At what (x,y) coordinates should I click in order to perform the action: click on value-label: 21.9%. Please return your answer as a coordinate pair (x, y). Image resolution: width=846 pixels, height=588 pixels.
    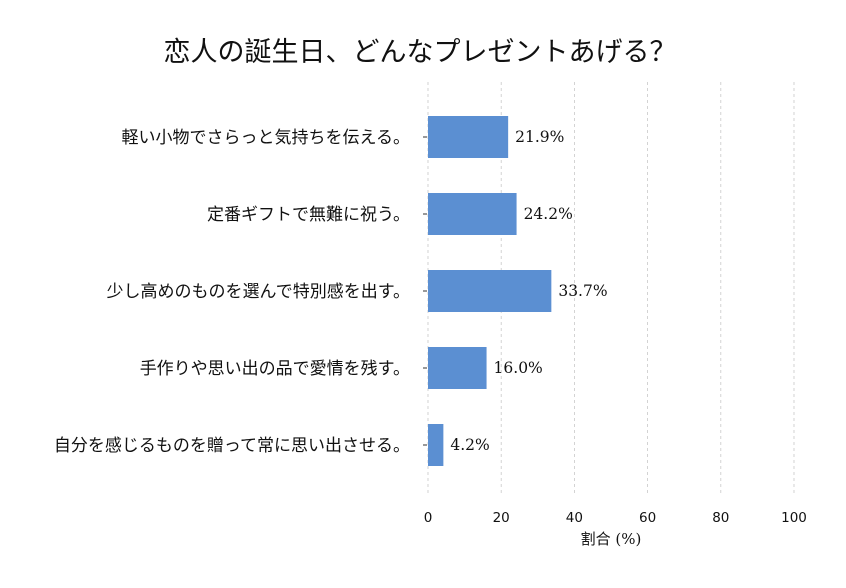
    Looking at the image, I should click on (539, 137).